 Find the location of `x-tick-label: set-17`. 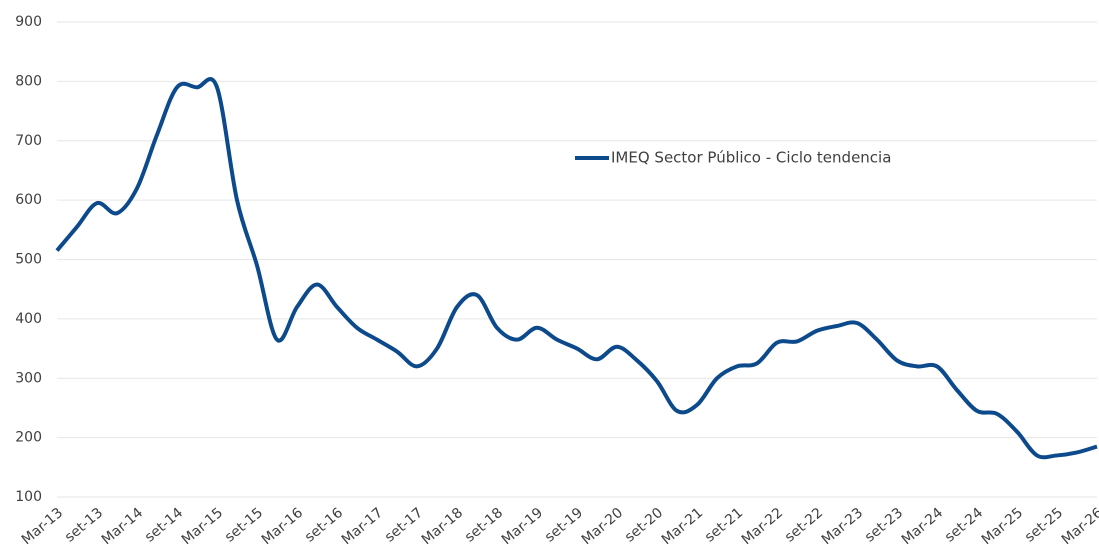

x-tick-label: set-17 is located at coordinates (404, 525).